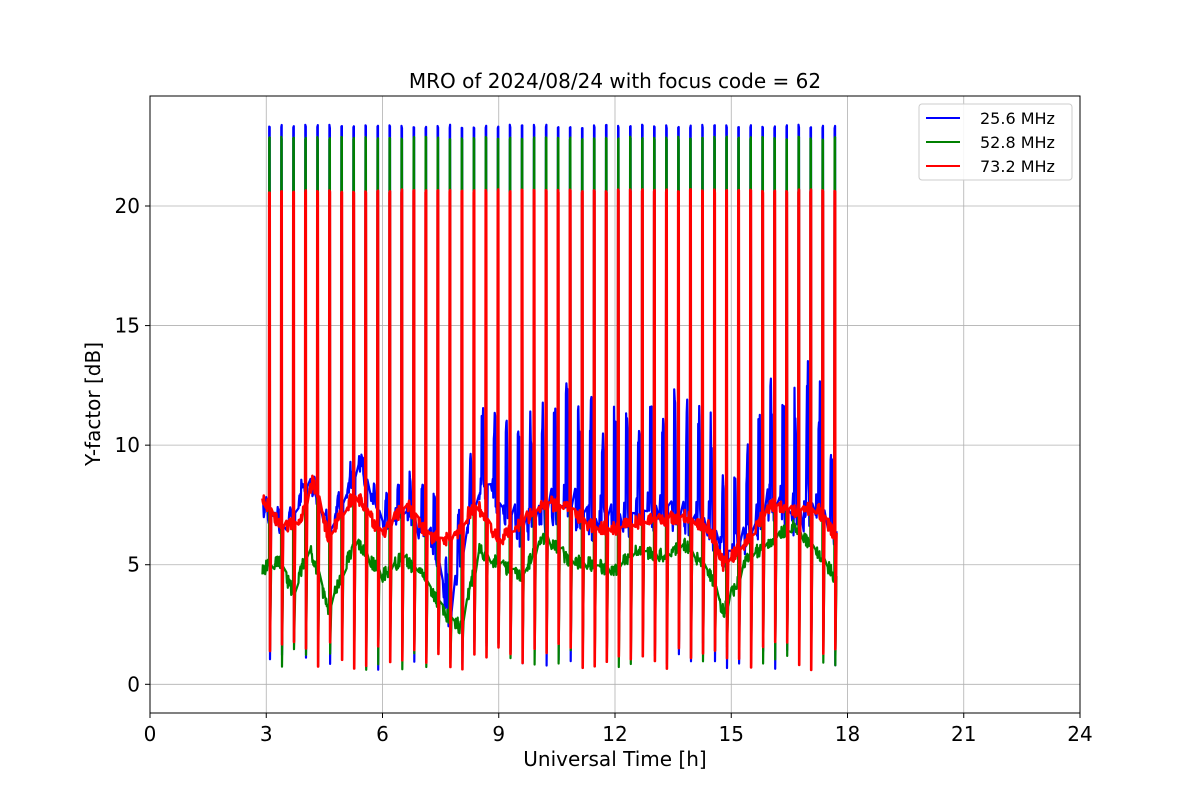 The image size is (1200, 800). What do you see at coordinates (150, 734) in the screenshot?
I see `x-tick-label-0: 0` at bounding box center [150, 734].